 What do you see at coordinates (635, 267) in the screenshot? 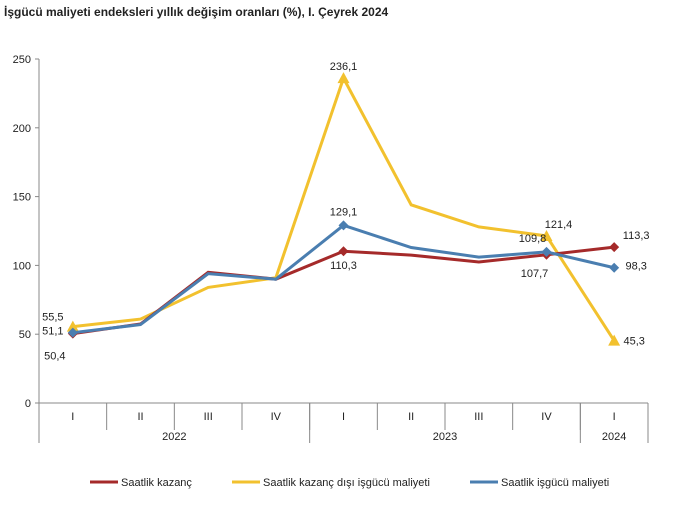
I see `data-label: 98,3` at bounding box center [635, 267].